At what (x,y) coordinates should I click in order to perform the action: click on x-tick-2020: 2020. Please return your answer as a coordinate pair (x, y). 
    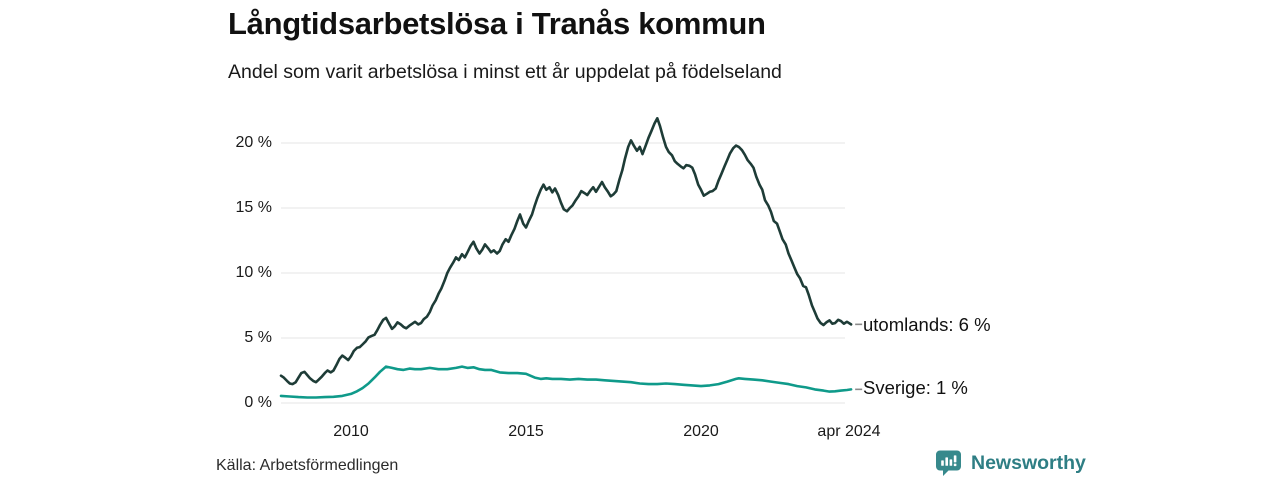
    Looking at the image, I should click on (701, 431).